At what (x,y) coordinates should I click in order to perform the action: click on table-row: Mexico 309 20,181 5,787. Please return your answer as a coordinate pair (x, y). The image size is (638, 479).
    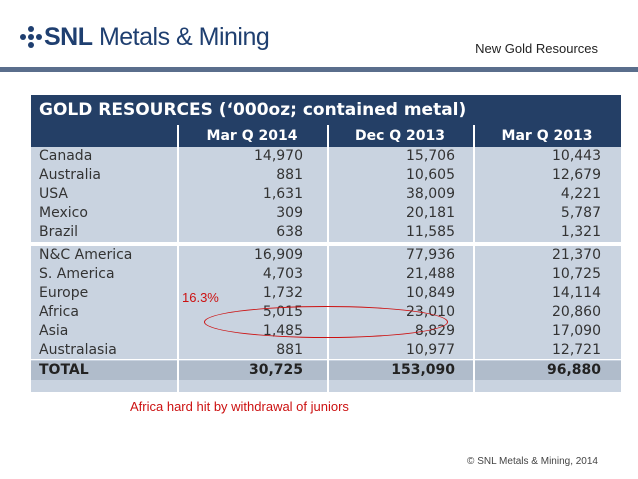
    Looking at the image, I should click on (326, 213).